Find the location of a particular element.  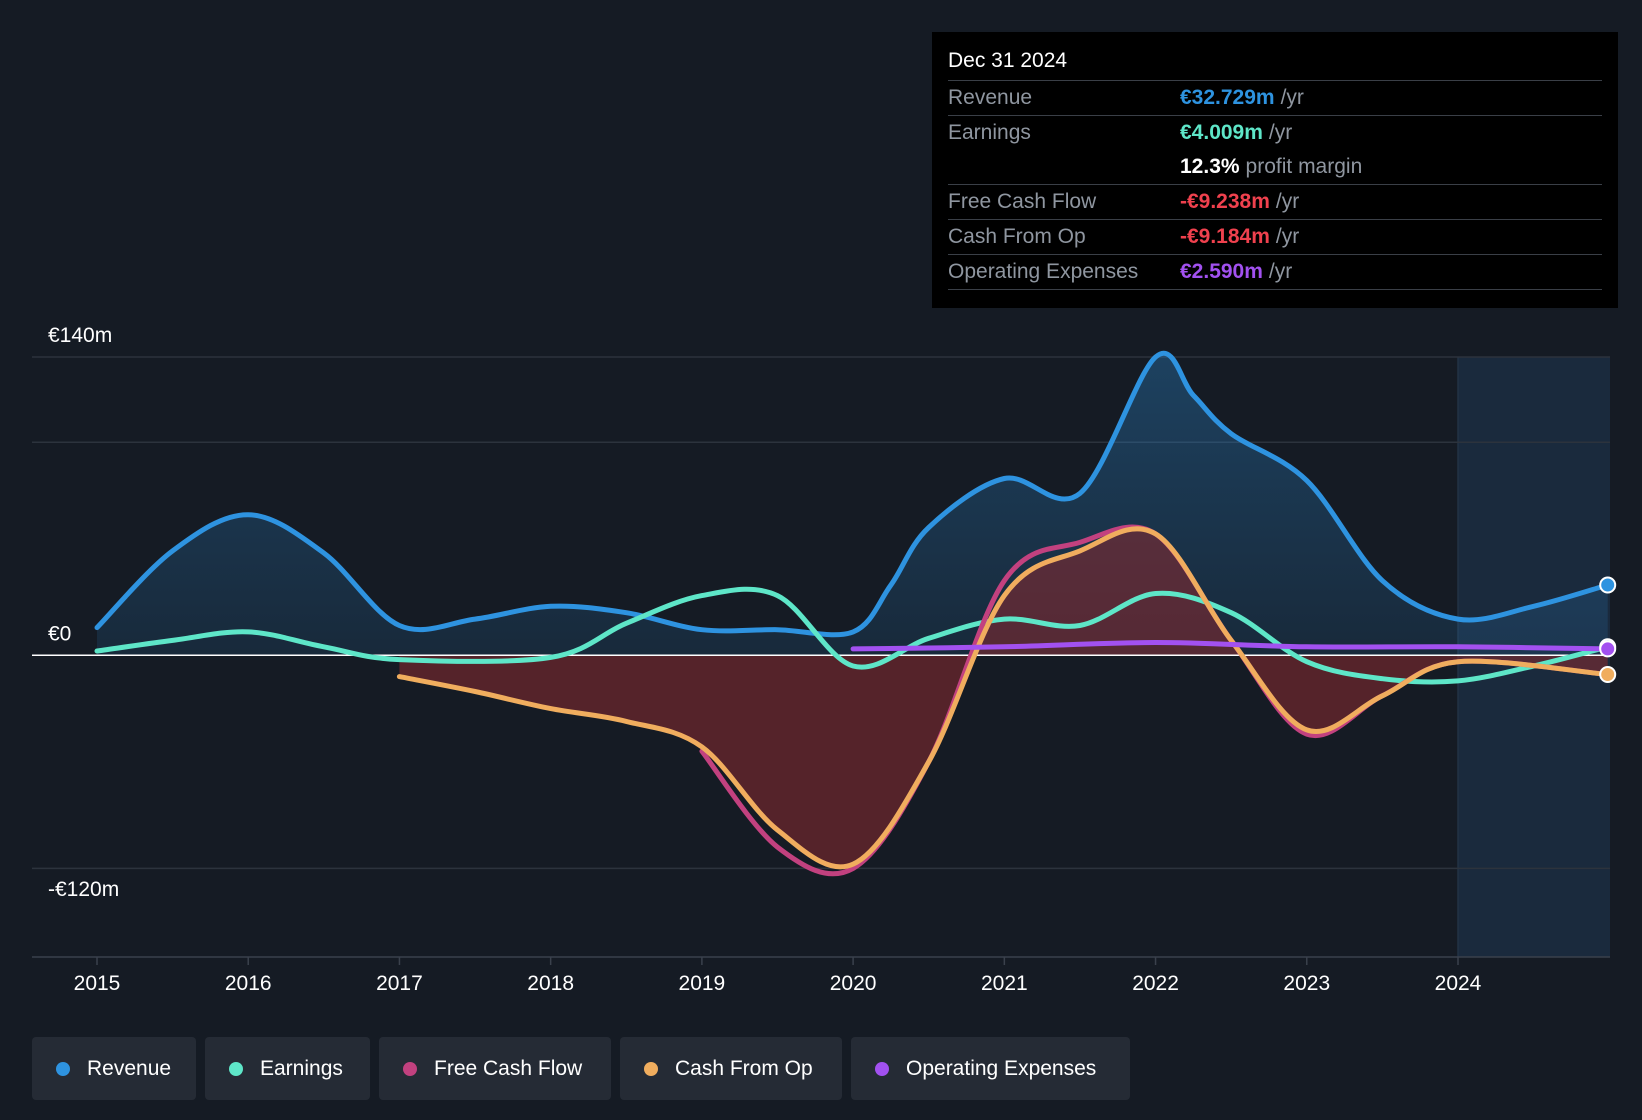

x-tick-label: 2019 is located at coordinates (702, 983).